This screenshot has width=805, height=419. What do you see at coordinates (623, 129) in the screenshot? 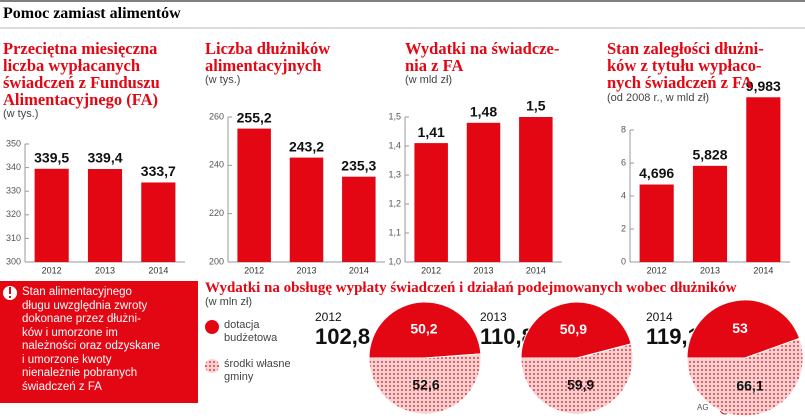
I see `y-tick-label: 8` at bounding box center [623, 129].